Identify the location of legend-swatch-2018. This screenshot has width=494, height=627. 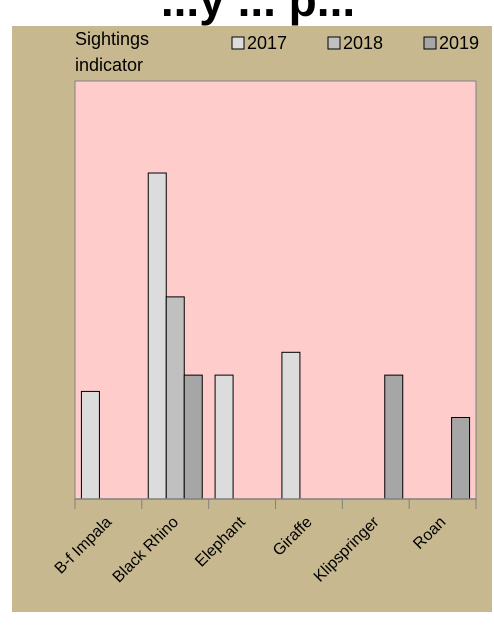
(334, 43).